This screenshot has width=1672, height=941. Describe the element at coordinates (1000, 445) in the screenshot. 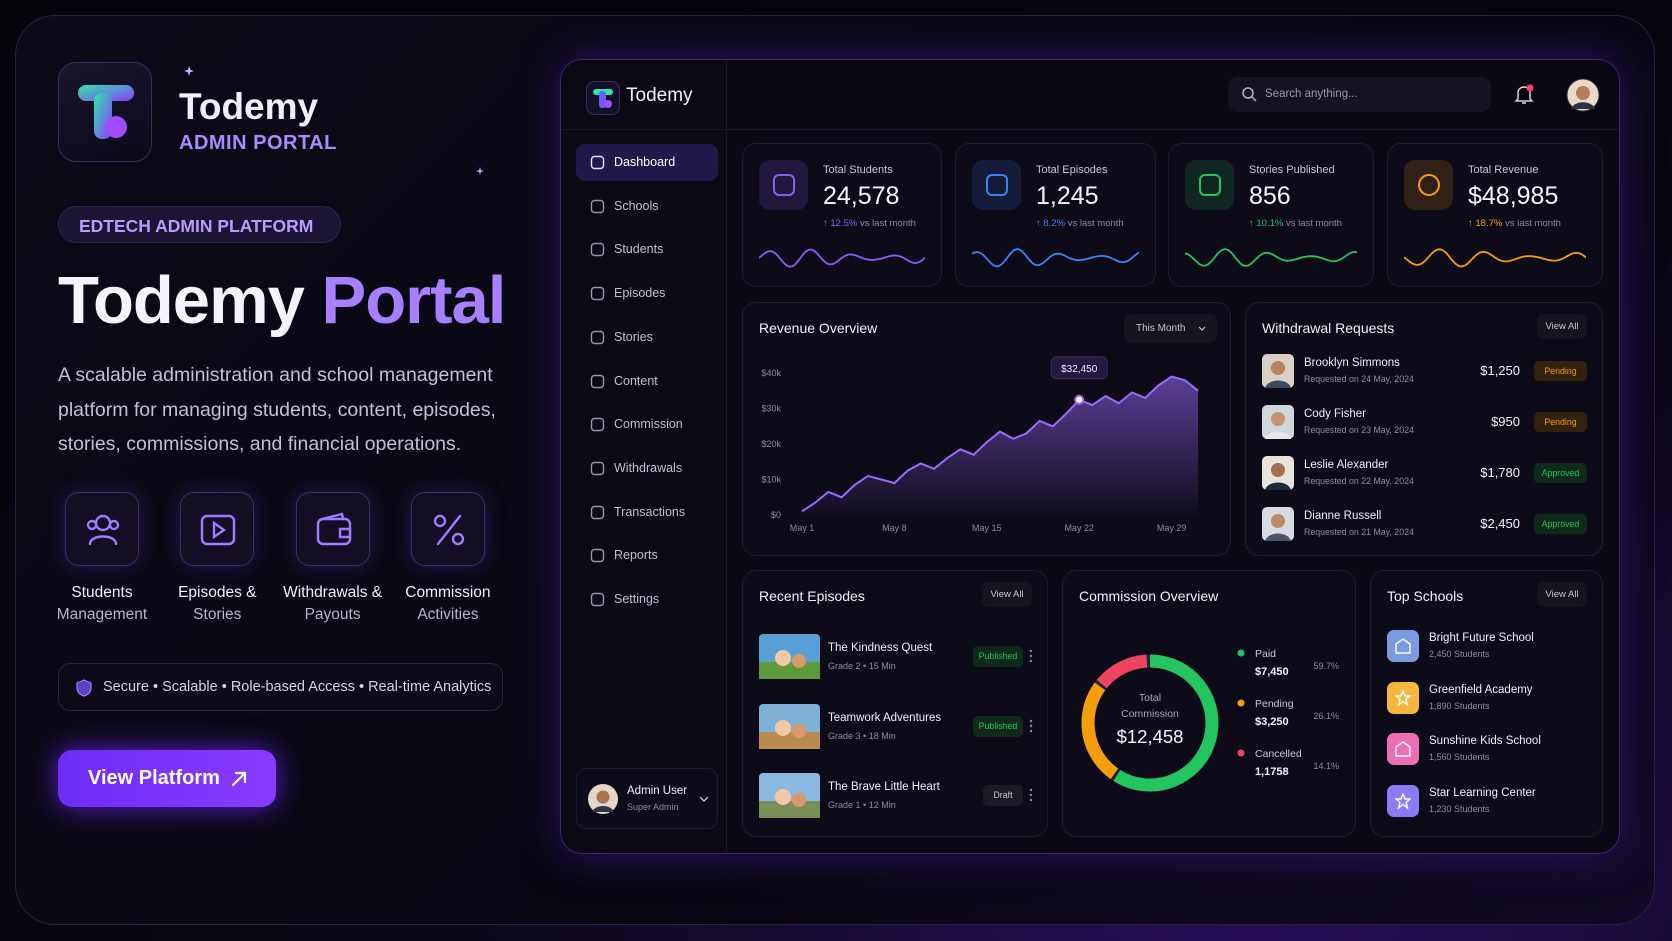

I see `area-fill` at that location.